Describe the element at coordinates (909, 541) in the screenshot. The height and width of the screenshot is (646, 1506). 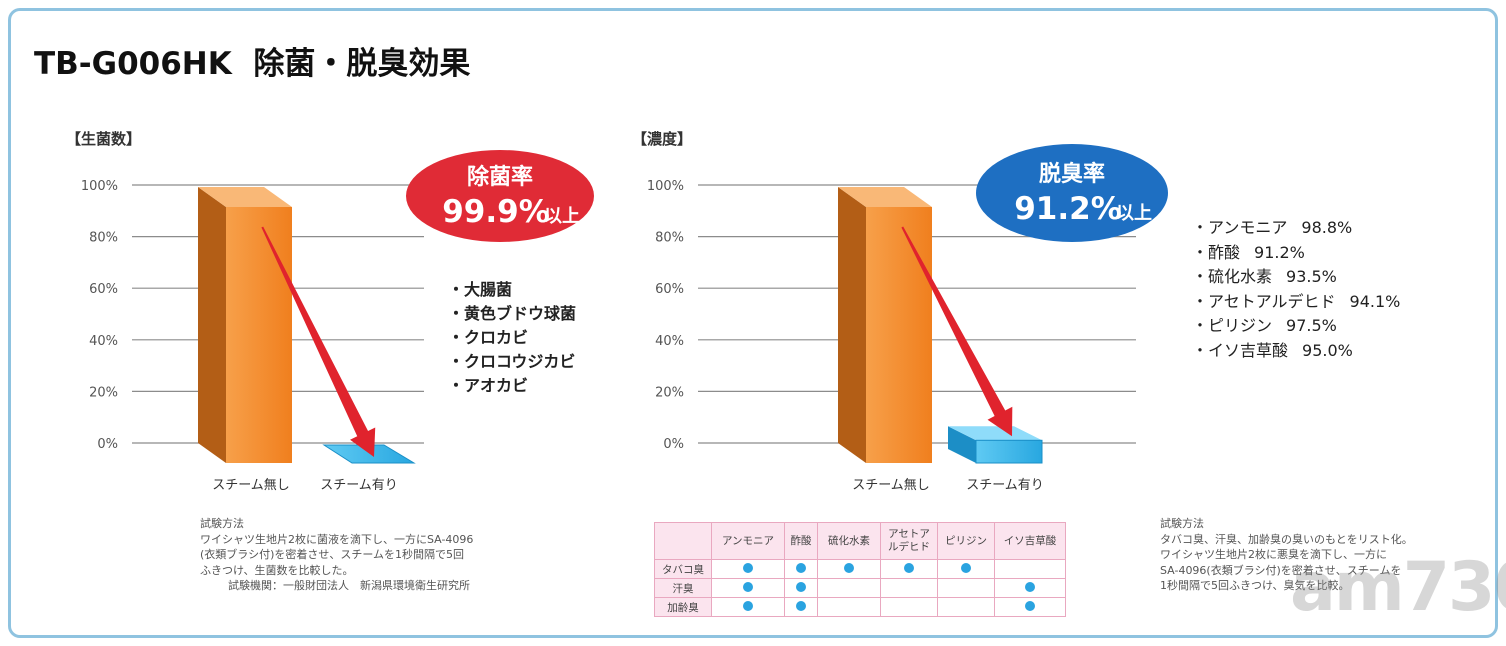
I see `column-header: アセトア ルデヒド` at that location.